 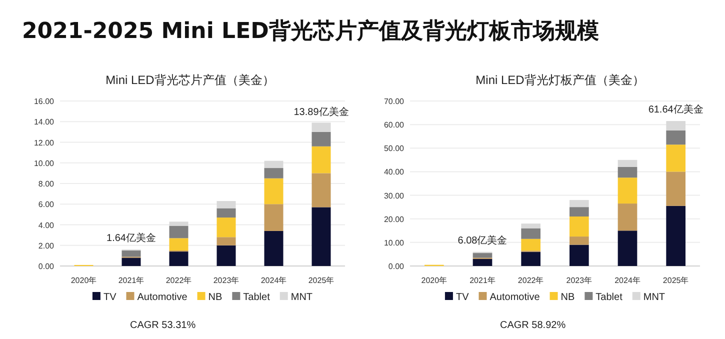 I want to click on annotation: 13.89亿美金, so click(x=321, y=112).